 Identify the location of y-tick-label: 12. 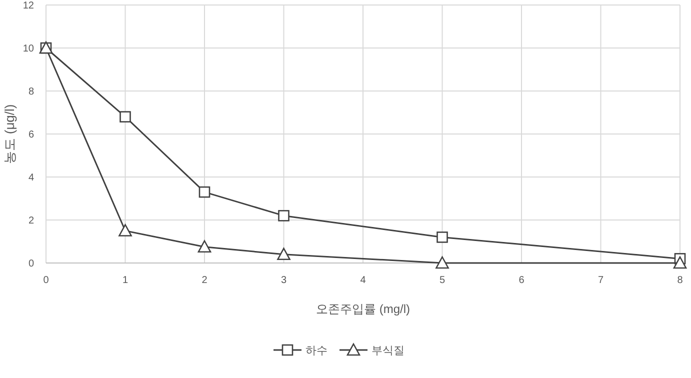
(28, 6).